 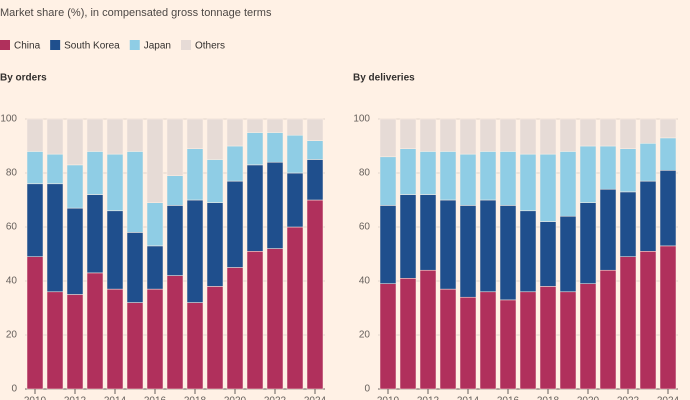 What do you see at coordinates (35, 398) in the screenshot?
I see `x-tick-label: 2010` at bounding box center [35, 398].